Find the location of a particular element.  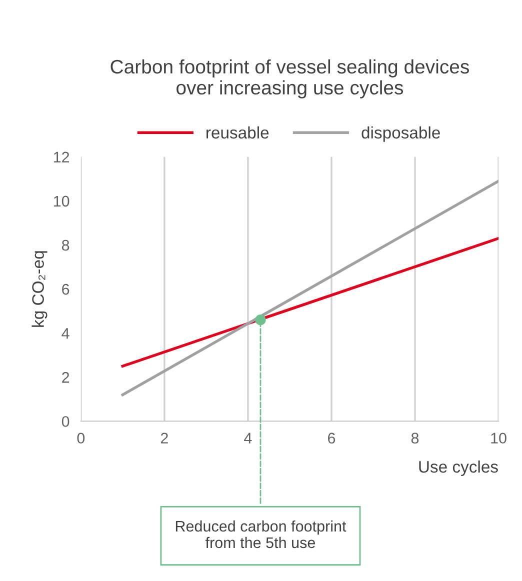

y-tick-label: 10 is located at coordinates (62, 201).